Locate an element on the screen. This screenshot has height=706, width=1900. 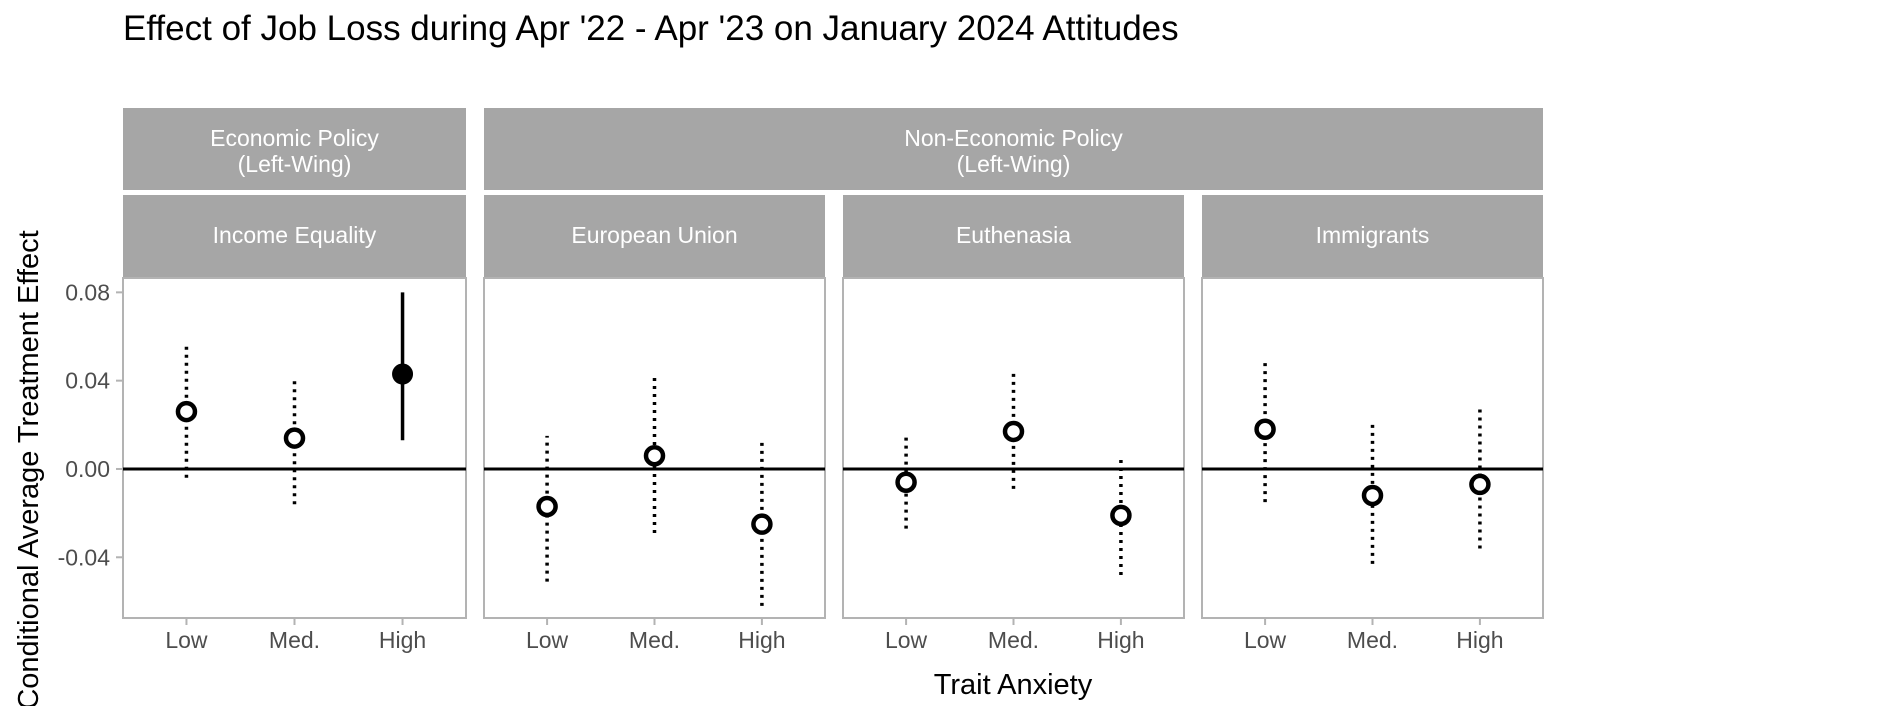
facet-panel-income-equality: Income Equality is located at coordinates (294, 407).